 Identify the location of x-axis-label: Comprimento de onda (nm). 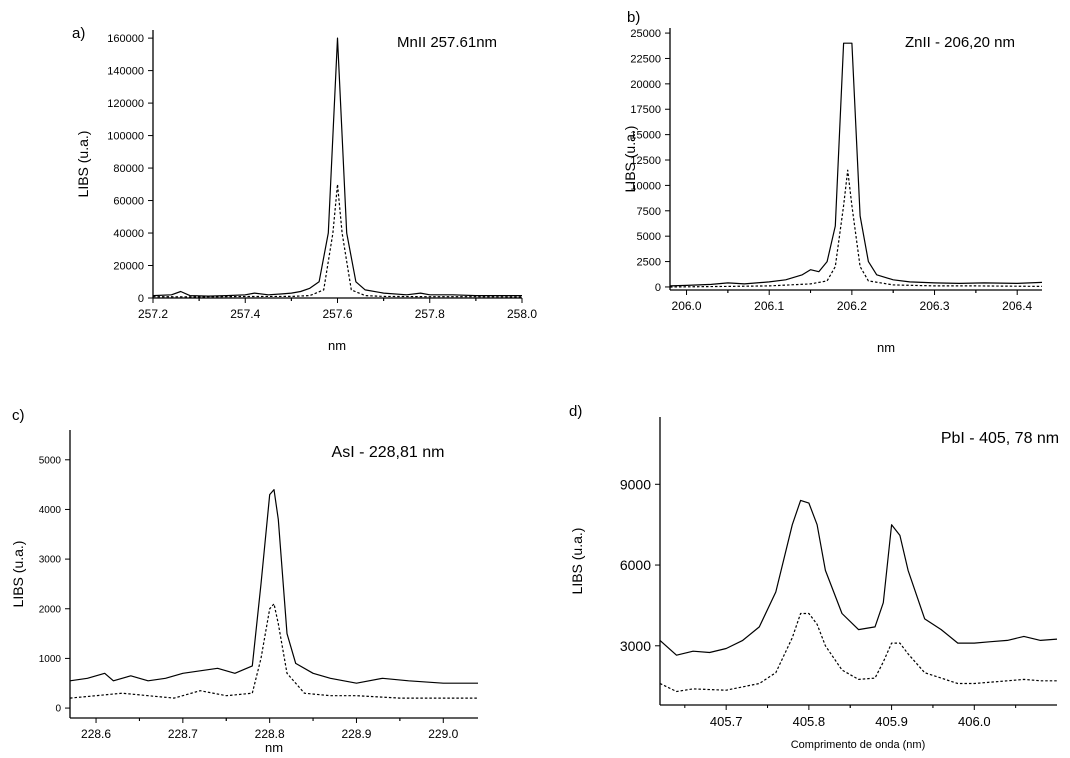
(858, 745).